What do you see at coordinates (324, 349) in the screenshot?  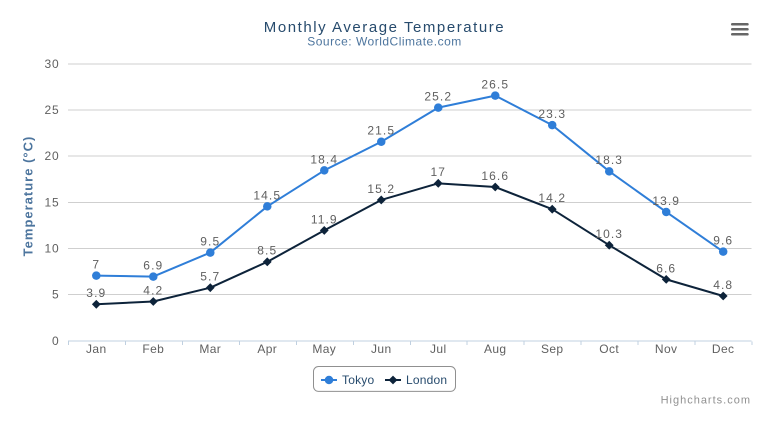 I see `svg-text: May` at bounding box center [324, 349].